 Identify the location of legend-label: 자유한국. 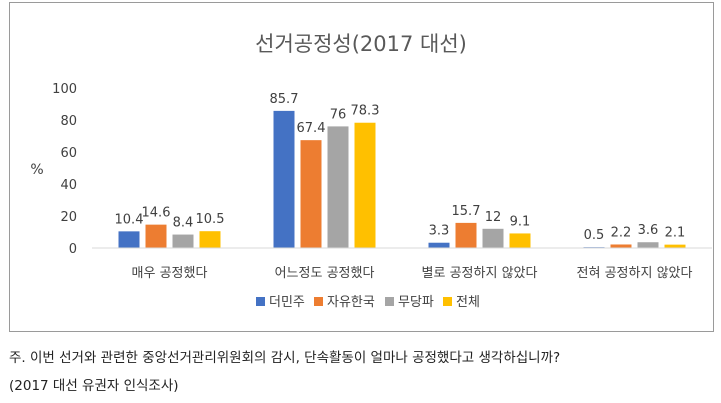
(351, 302).